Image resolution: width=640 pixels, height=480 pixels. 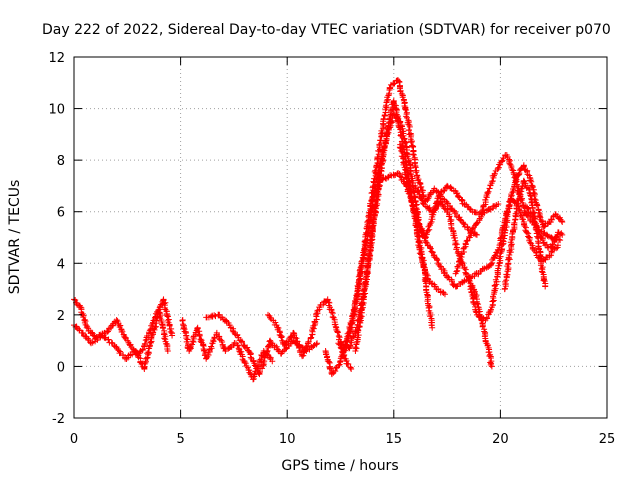 What do you see at coordinates (500, 439) in the screenshot?
I see `x-tick-label: 20` at bounding box center [500, 439].